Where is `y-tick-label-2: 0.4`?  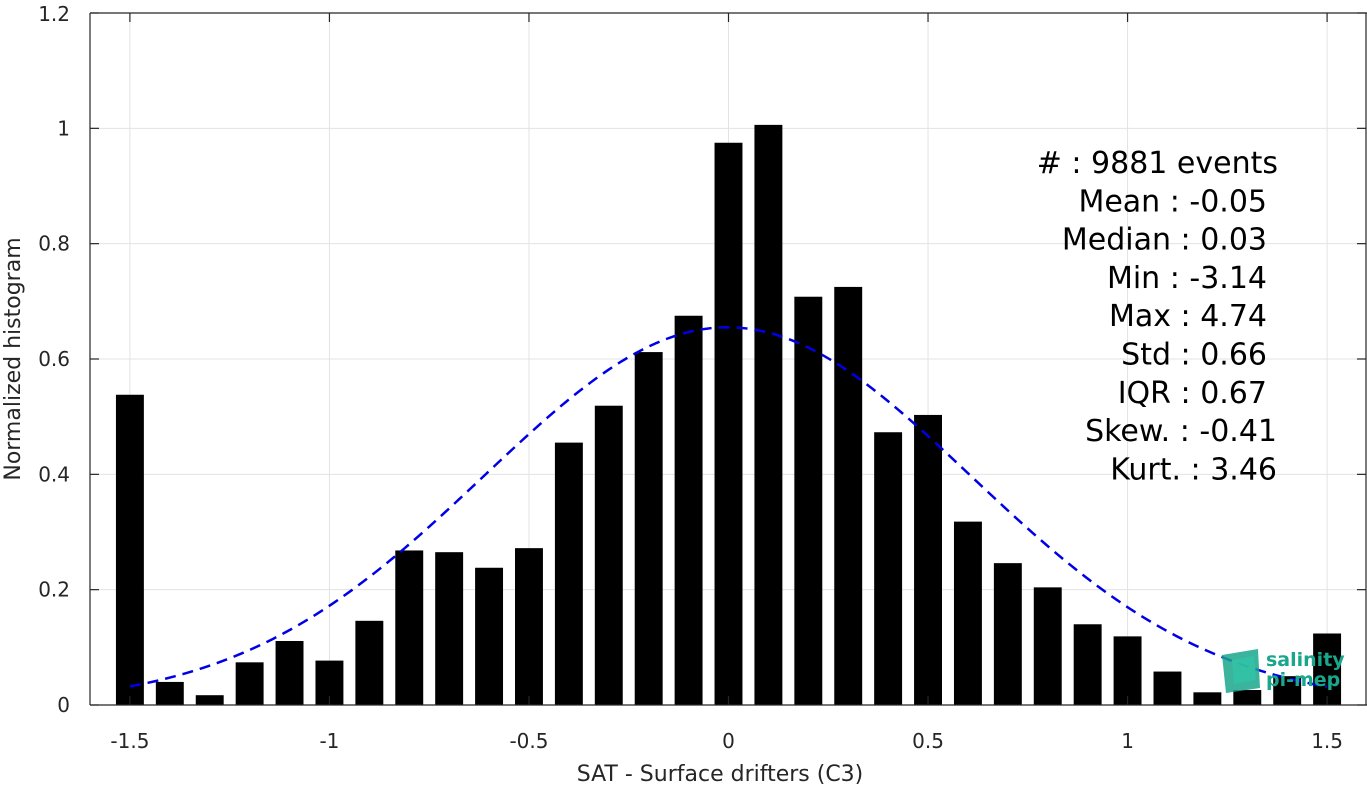
y-tick-label-2: 0.4 is located at coordinates (54, 474).